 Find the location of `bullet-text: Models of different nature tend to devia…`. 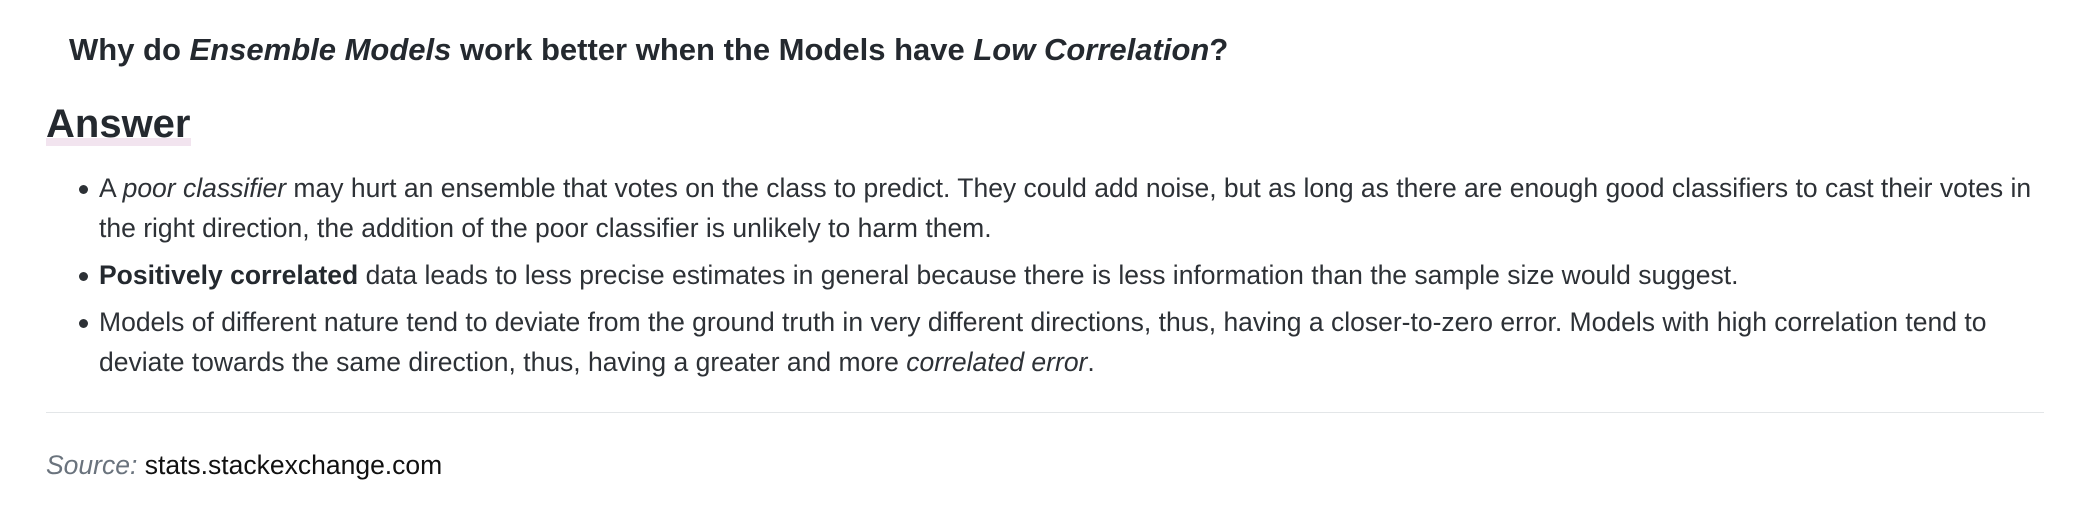

bullet-text: Models of different nature tend to devia… is located at coordinates (1043, 342).